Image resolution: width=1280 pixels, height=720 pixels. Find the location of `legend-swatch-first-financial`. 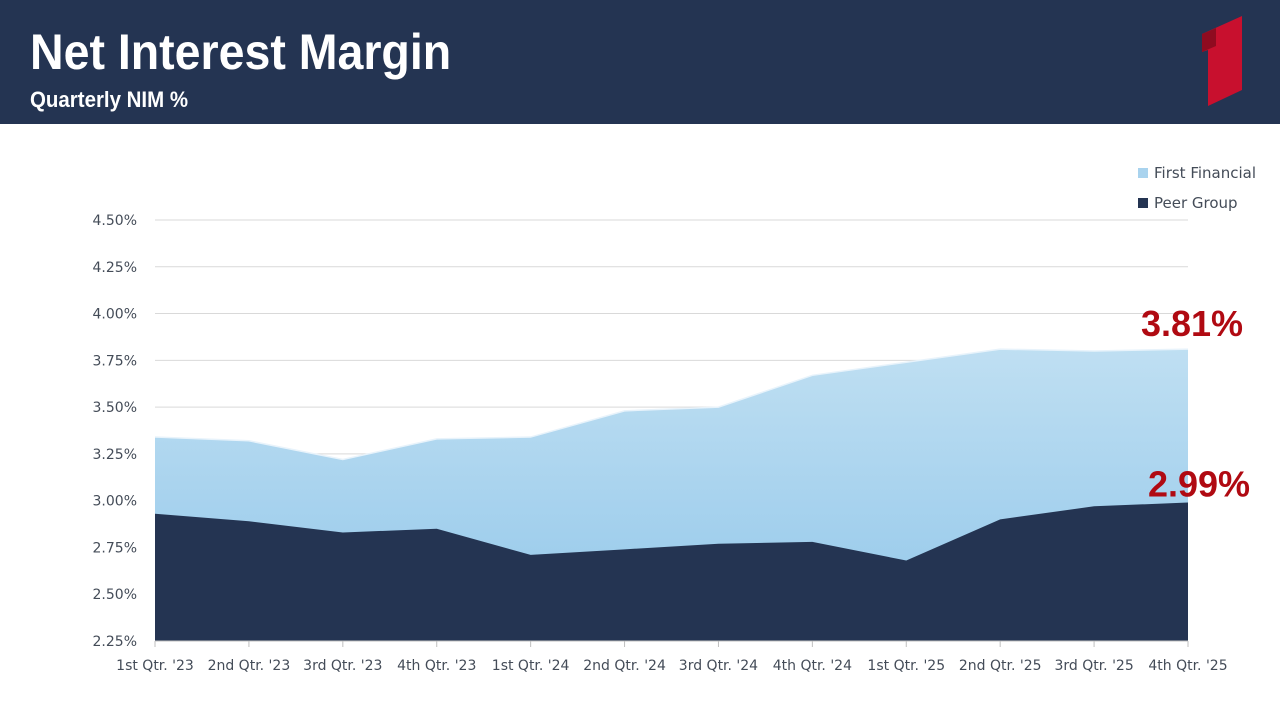

legend-swatch-first-financial is located at coordinates (1143, 173).